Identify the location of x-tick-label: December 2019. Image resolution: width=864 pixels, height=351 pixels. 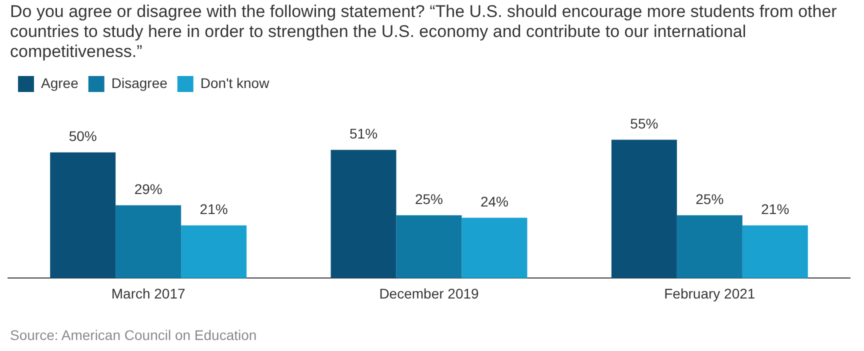
(429, 293).